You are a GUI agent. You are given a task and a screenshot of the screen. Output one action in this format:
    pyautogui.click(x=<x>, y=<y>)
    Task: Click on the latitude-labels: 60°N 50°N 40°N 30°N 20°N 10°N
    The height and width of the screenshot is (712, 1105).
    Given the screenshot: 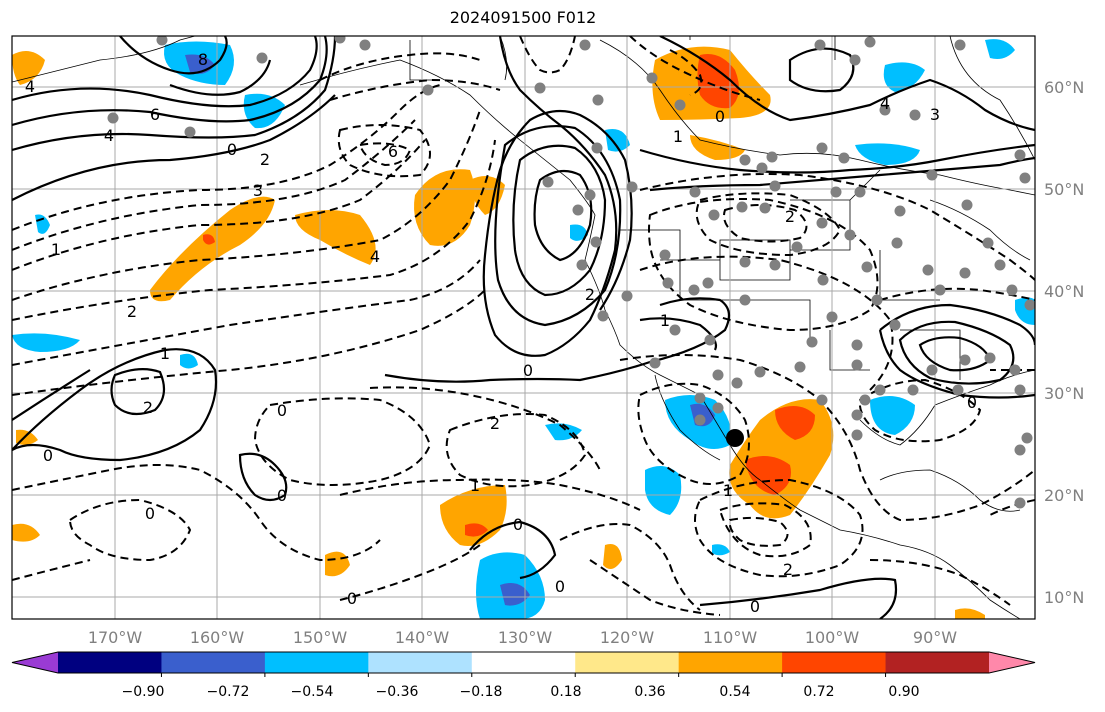 What is the action you would take?
    pyautogui.click(x=1064, y=342)
    